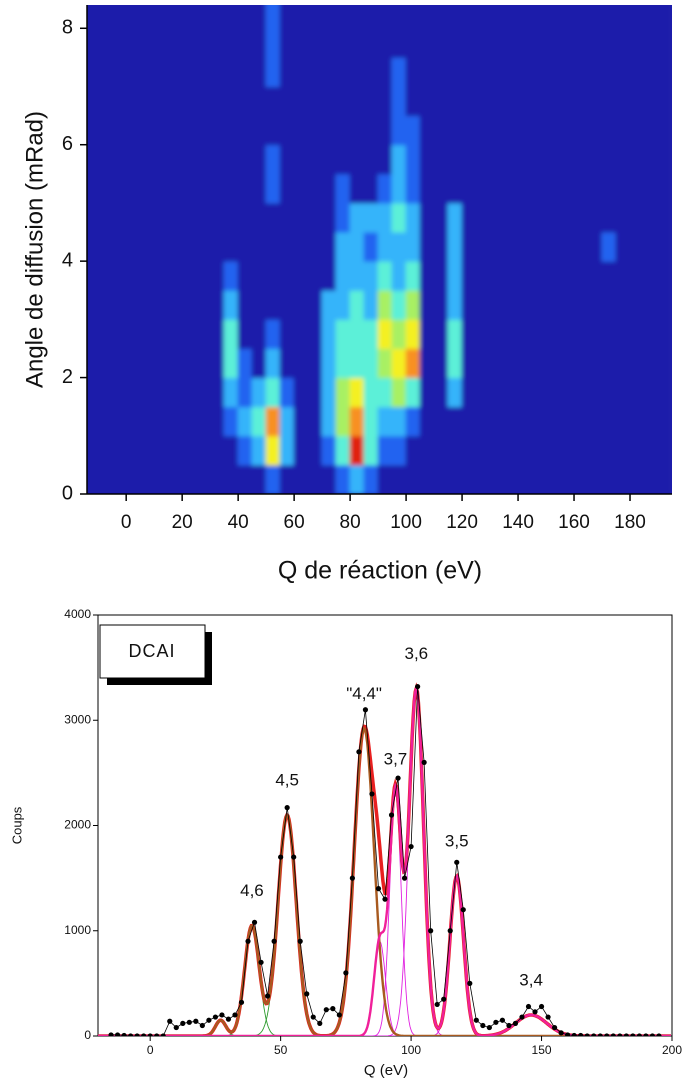 This screenshot has height=1083, width=685. I want to click on x-tick-label: 150, so click(542, 1050).